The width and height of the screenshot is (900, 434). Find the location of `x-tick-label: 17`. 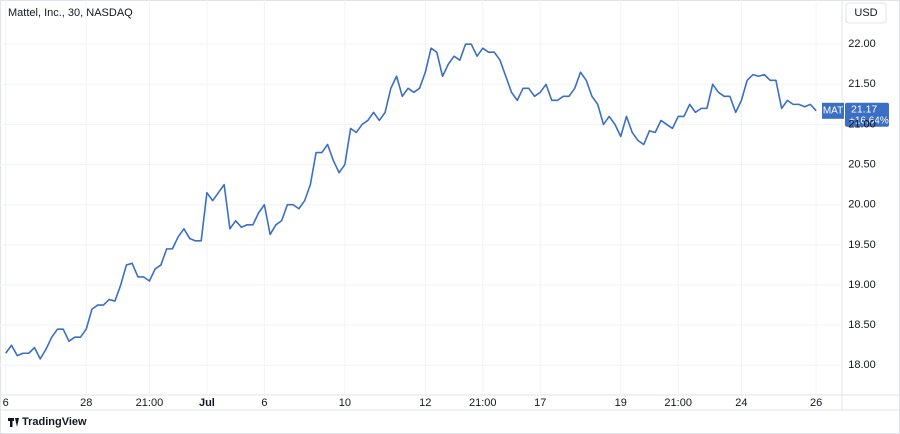

x-tick-label: 17 is located at coordinates (540, 403).